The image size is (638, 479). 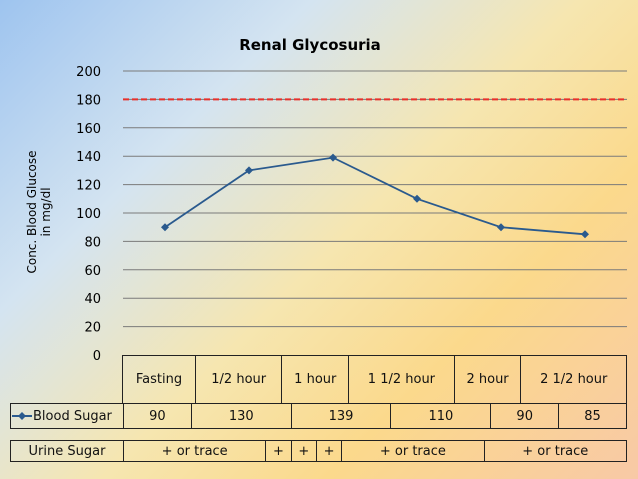 I want to click on series-blood-sugar, so click(x=375, y=196).